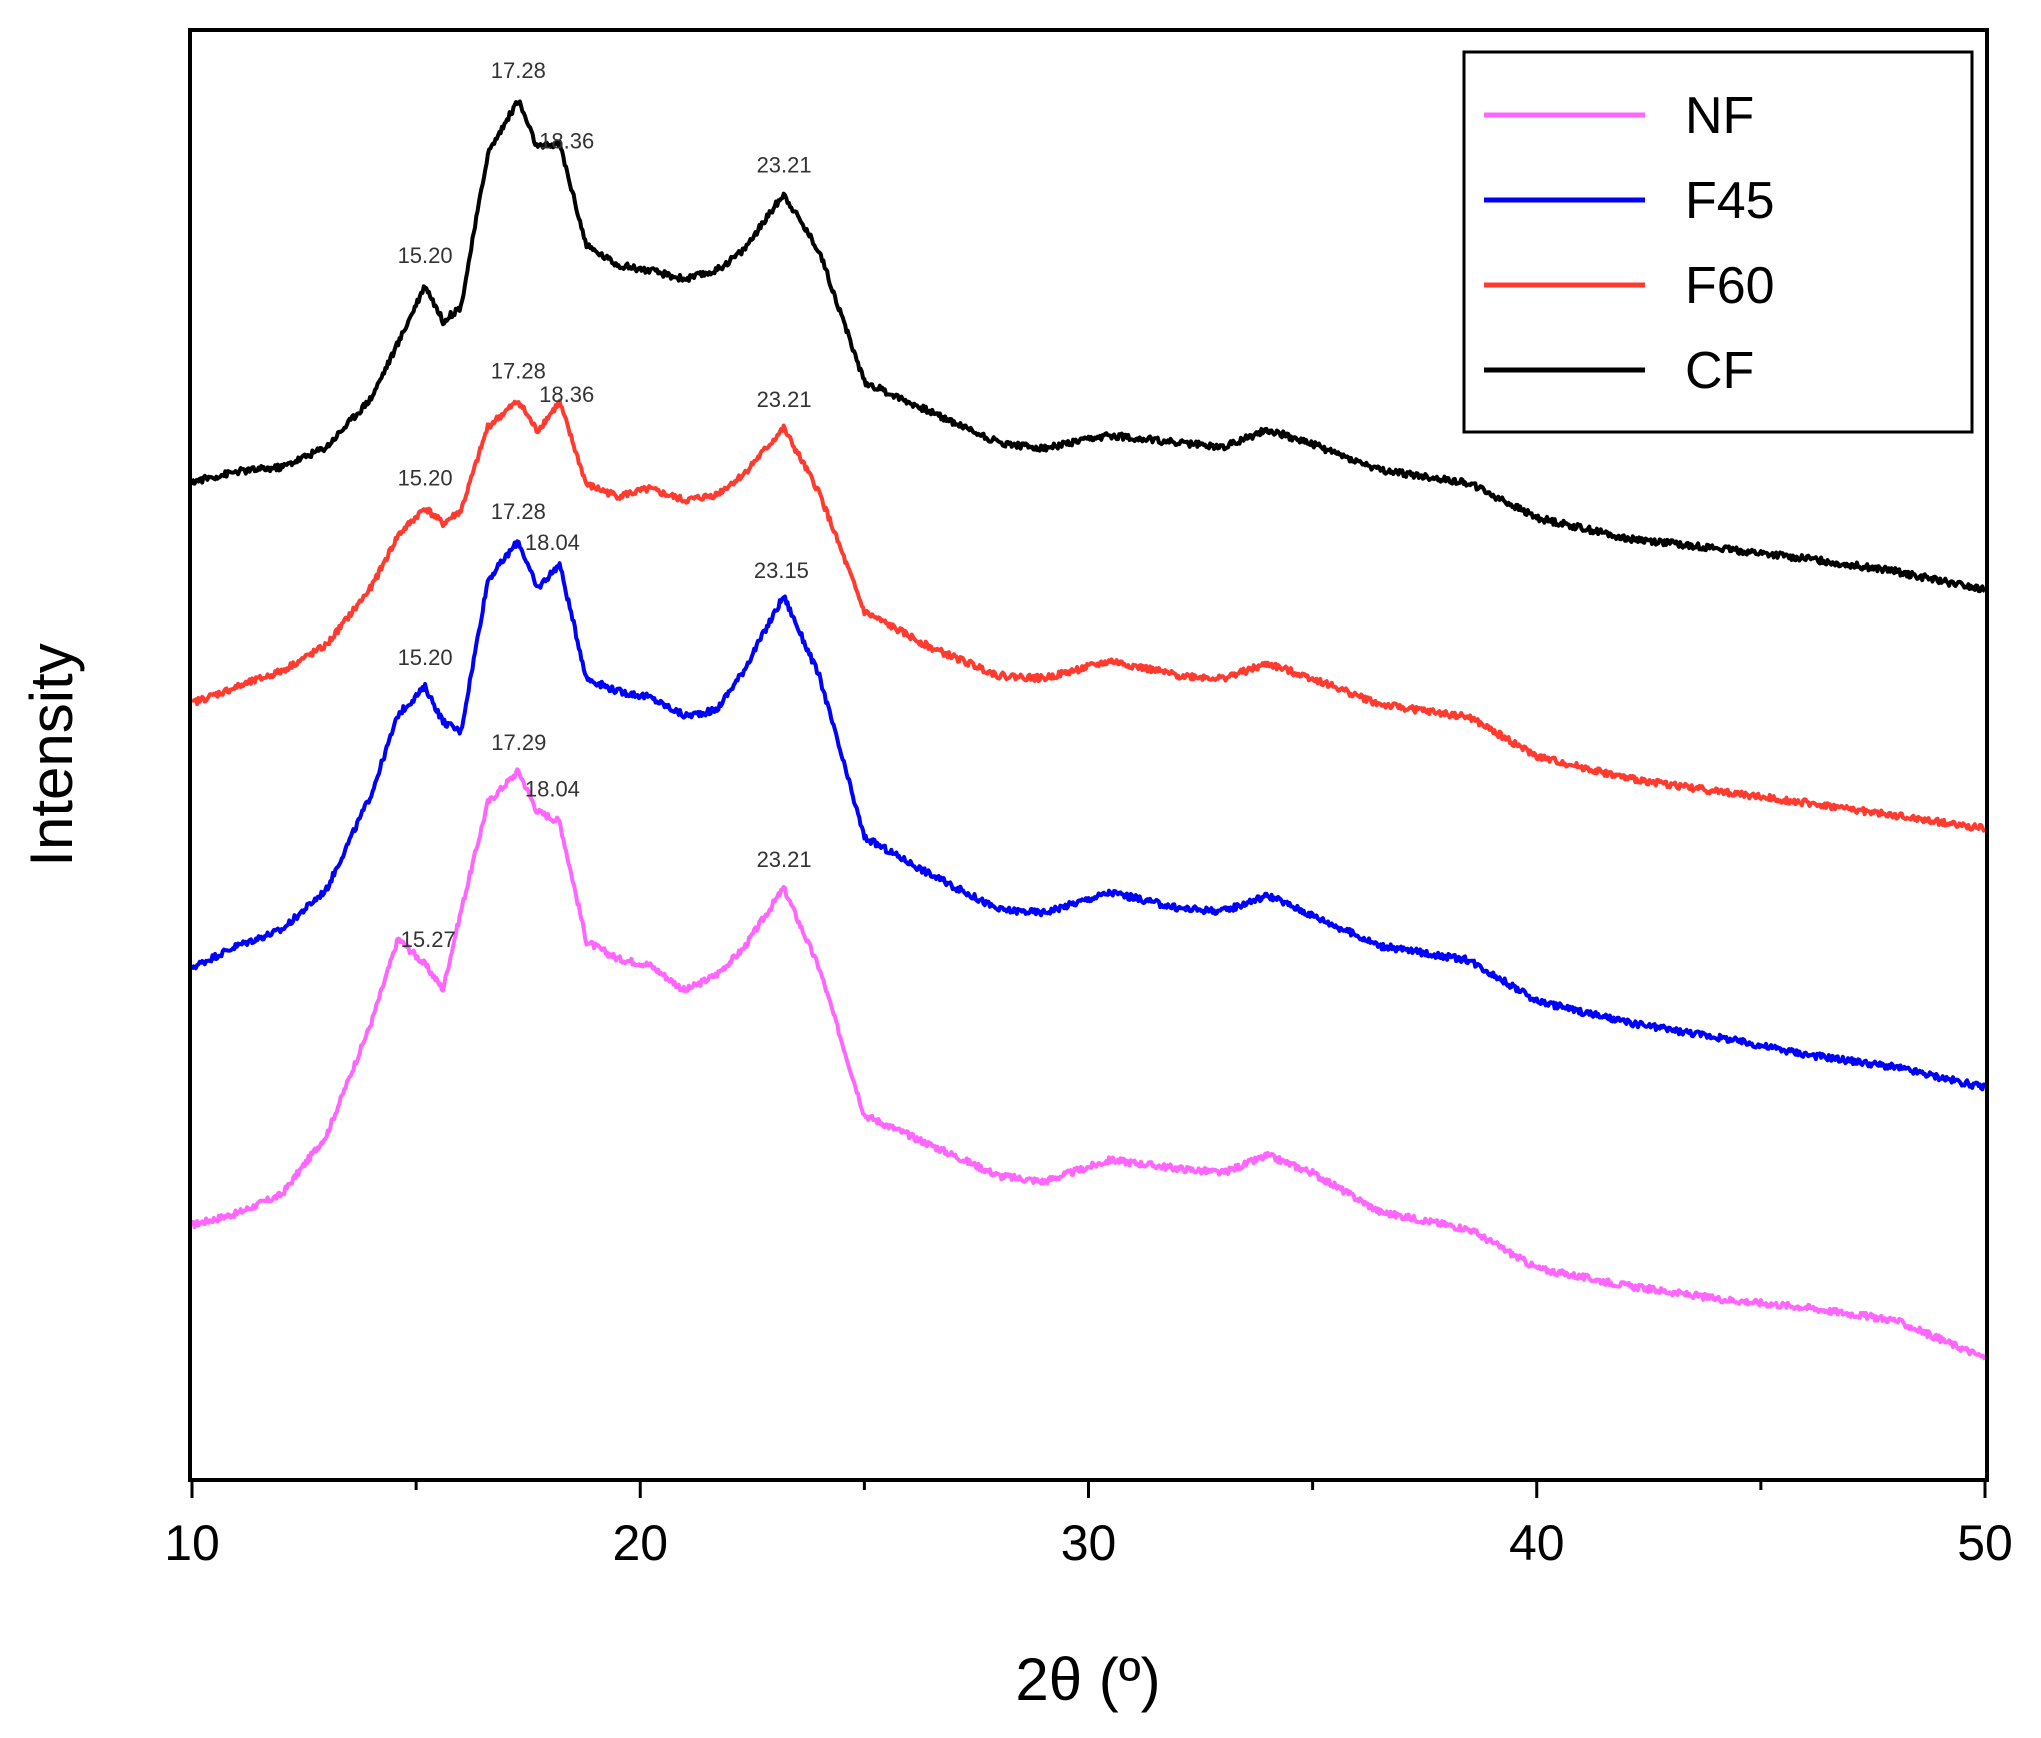 The image size is (2041, 1738). I want to click on x-axis-ticks: 10 20 30 40 50, so click(1088, 1525).